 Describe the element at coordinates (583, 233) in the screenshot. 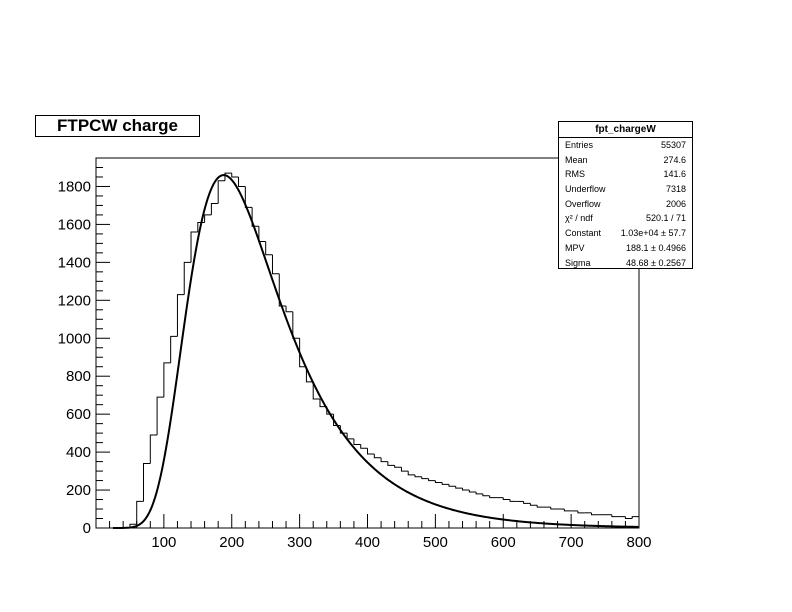

I see `stats-key: Constant` at that location.